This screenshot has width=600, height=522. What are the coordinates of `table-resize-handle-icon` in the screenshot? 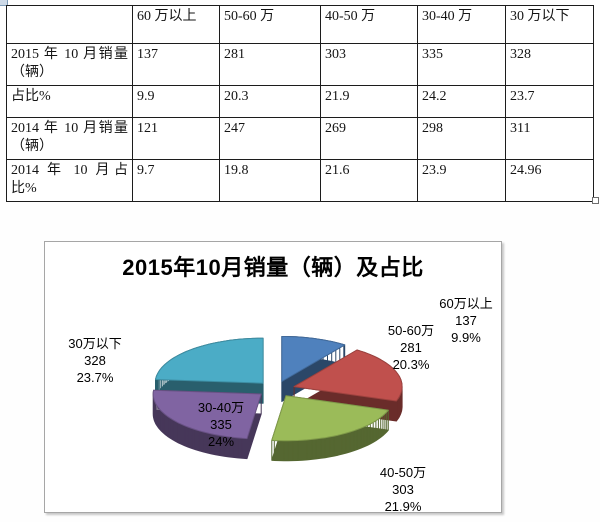 It's located at (595, 200).